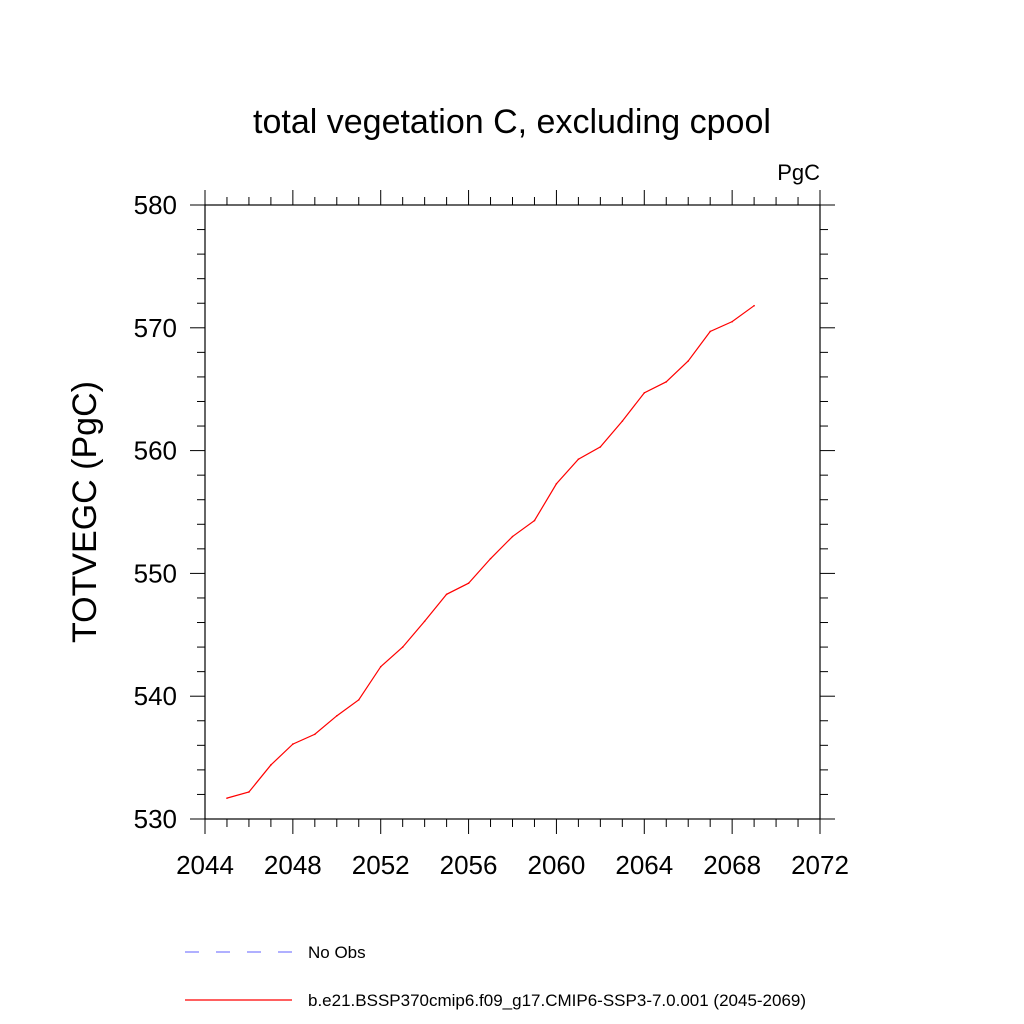  Describe the element at coordinates (155, 205) in the screenshot. I see `y-tick-label: 580` at that location.